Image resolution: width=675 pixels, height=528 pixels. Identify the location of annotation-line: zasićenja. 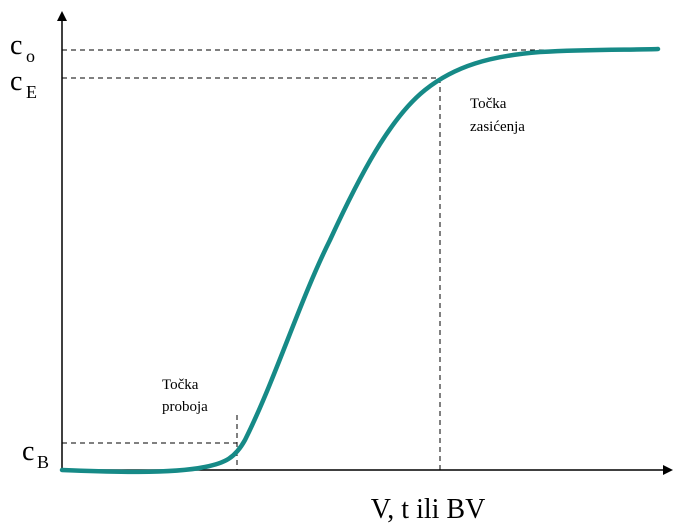
(497, 127).